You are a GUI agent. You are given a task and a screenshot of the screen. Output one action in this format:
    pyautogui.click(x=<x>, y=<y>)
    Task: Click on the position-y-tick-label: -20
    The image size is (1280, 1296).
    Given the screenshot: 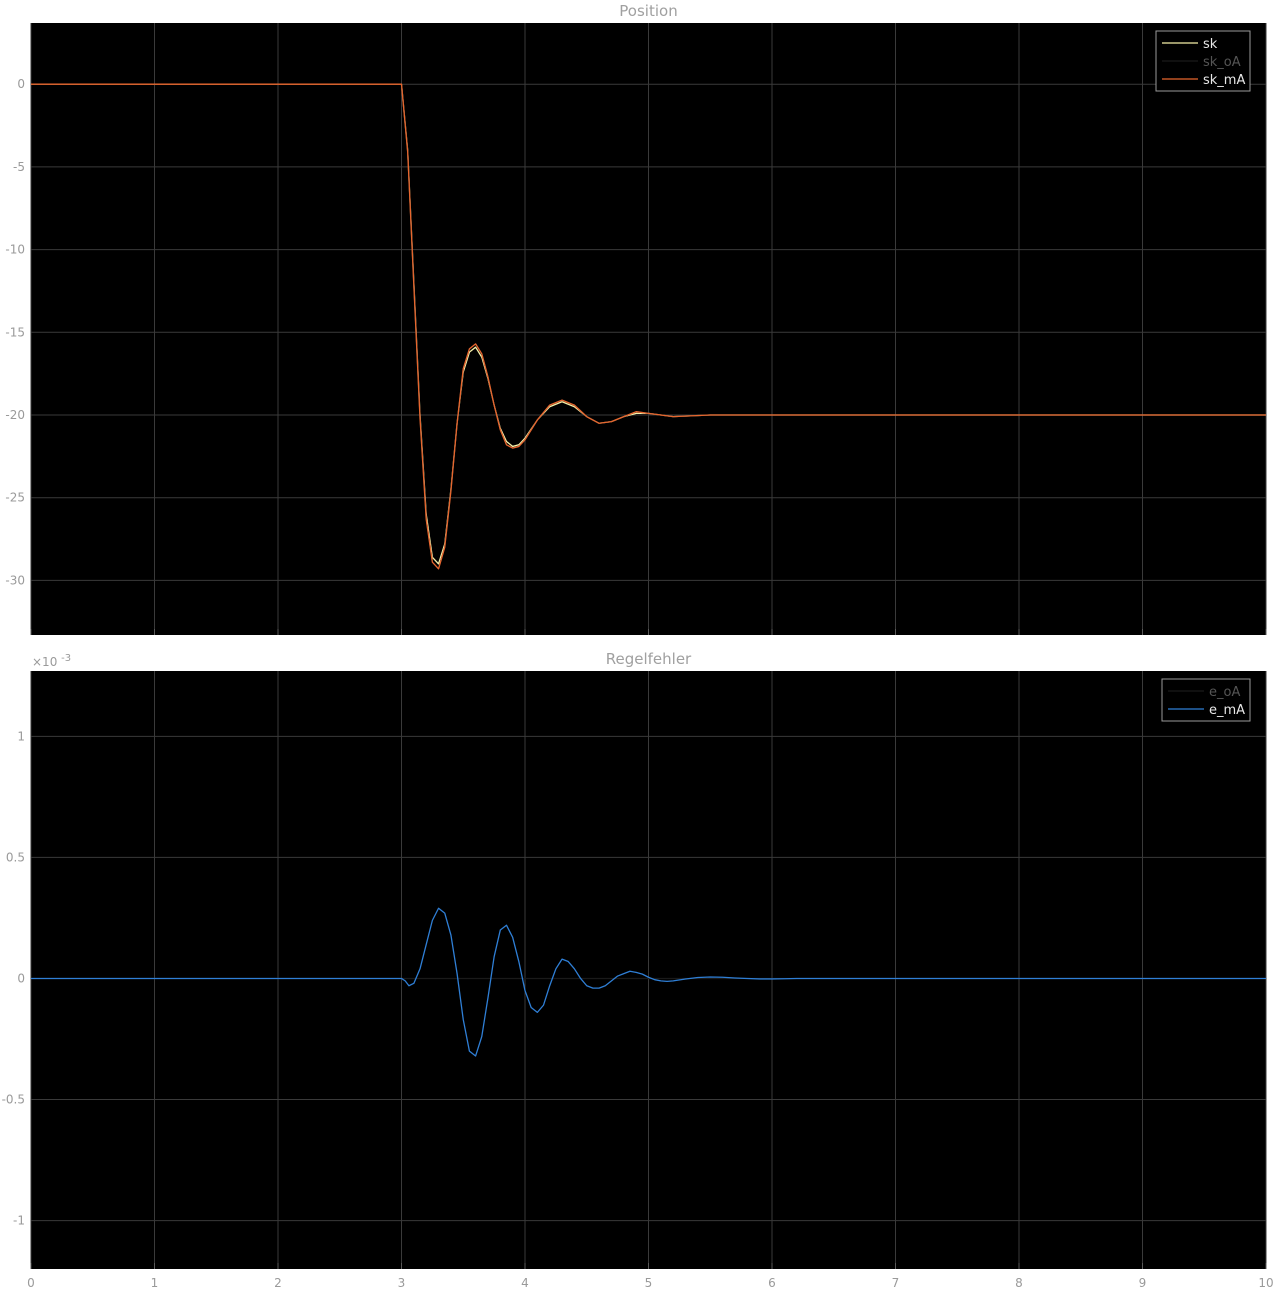 What is the action you would take?
    pyautogui.click(x=15, y=415)
    